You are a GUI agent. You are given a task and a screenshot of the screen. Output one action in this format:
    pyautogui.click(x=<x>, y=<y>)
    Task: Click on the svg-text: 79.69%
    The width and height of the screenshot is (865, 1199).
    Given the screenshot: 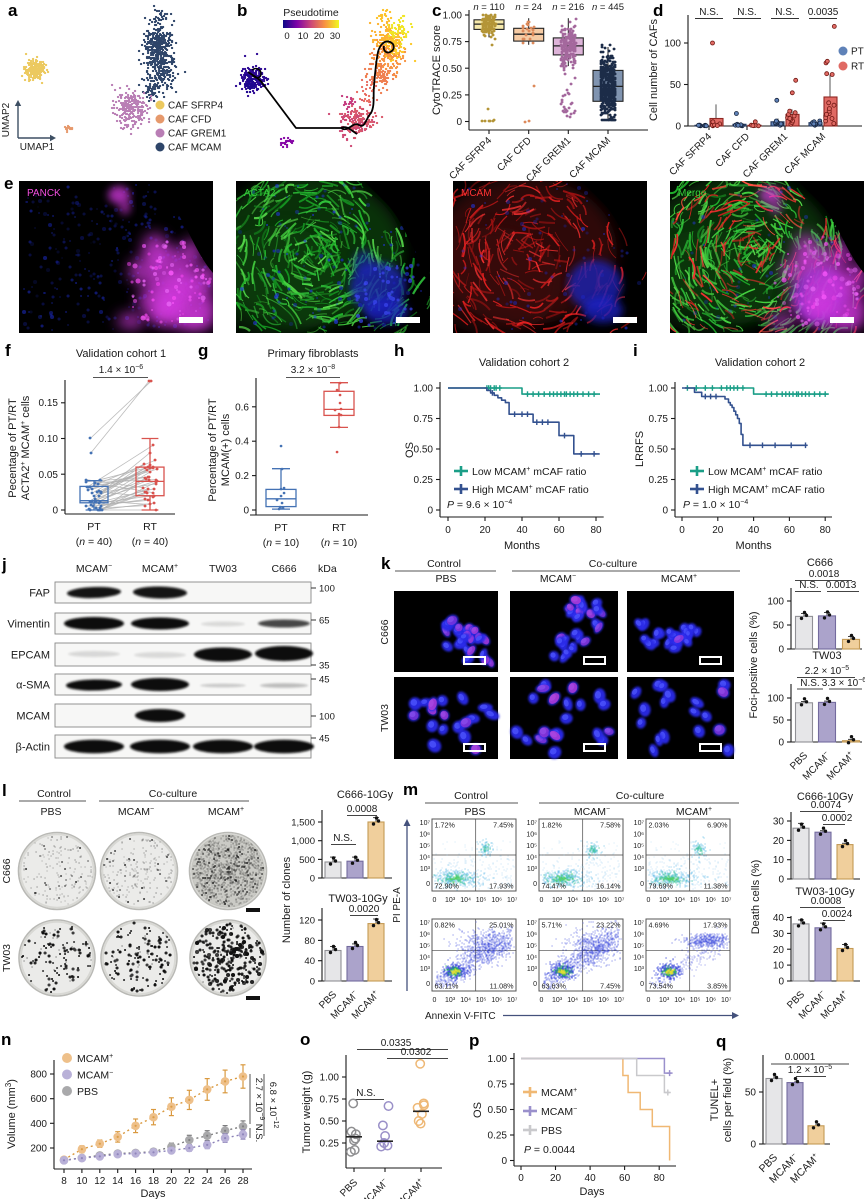 What is the action you would take?
    pyautogui.click(x=661, y=886)
    